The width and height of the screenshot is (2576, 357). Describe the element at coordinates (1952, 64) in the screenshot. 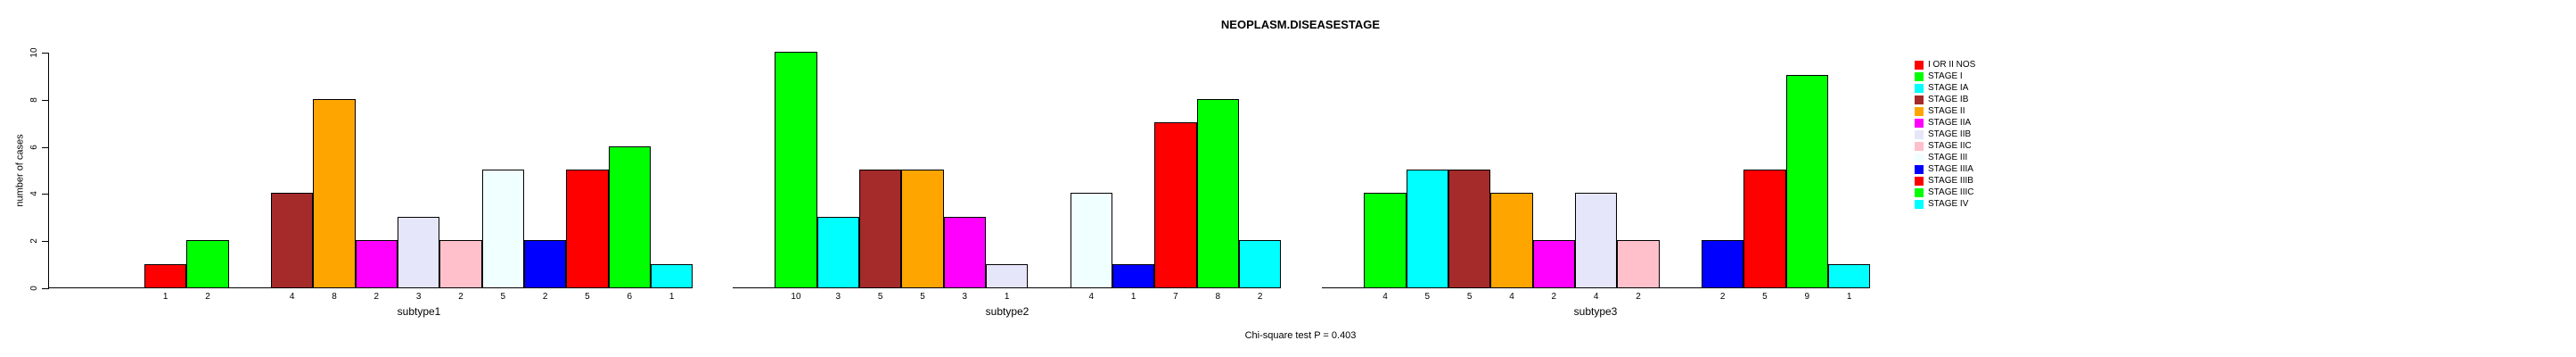

I see `legend-label: I OR II NOS` at that location.